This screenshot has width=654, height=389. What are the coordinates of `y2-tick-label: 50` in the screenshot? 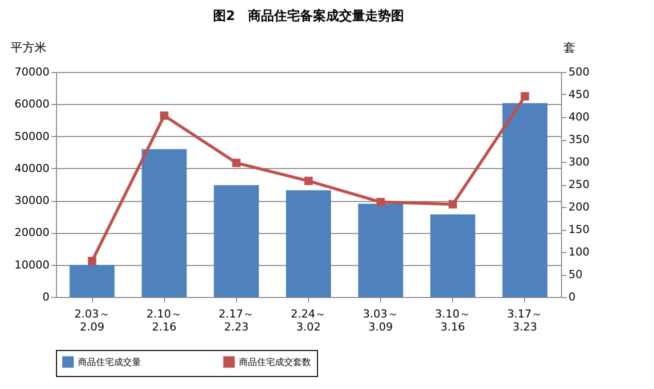 It's located at (575, 274).